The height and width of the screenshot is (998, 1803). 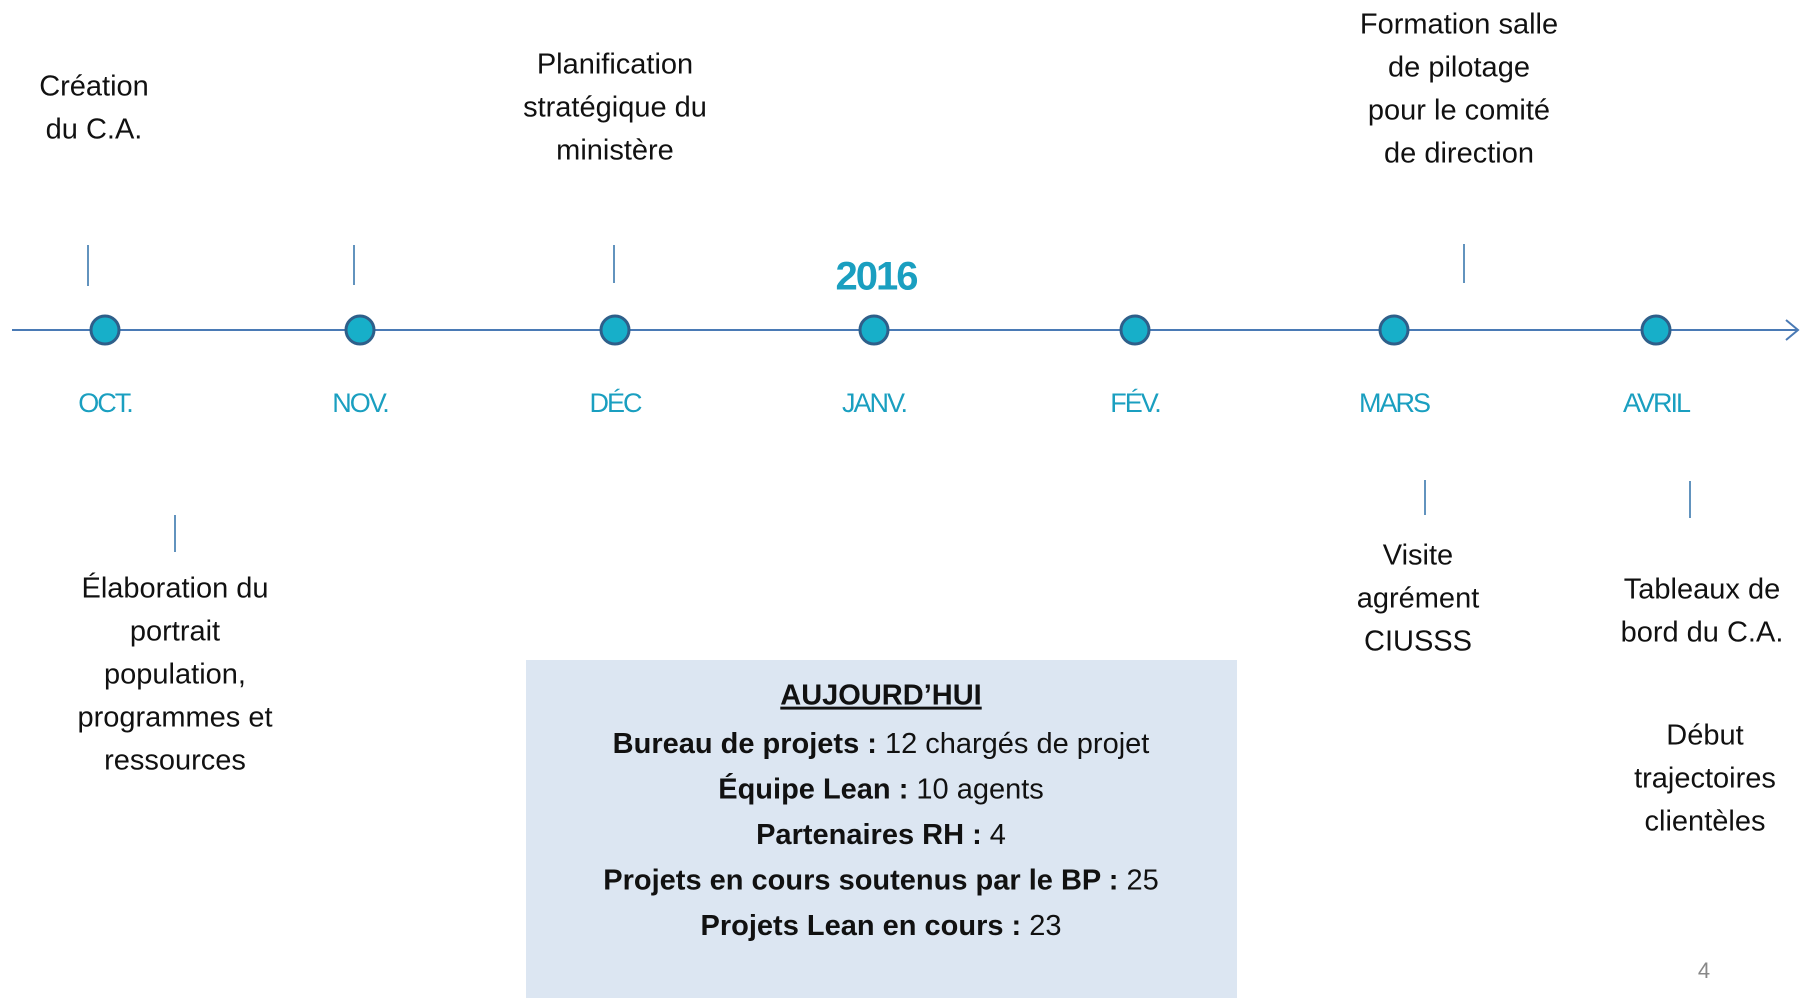 I want to click on today-item: Projets Lean en cours :23, so click(x=881, y=926).